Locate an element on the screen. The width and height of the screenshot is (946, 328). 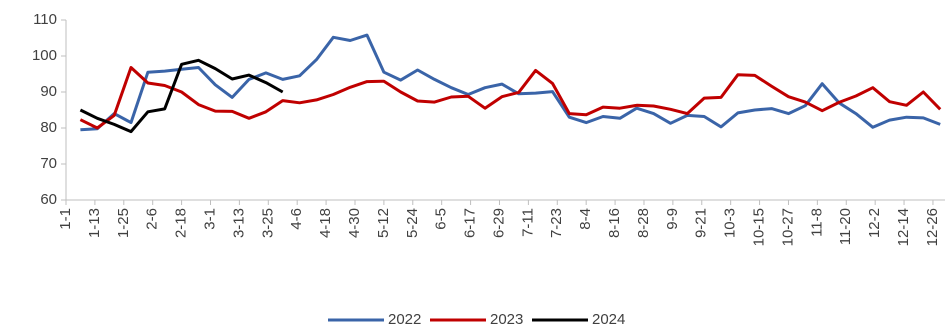
y-tick-label: 90 is located at coordinates (48, 91).